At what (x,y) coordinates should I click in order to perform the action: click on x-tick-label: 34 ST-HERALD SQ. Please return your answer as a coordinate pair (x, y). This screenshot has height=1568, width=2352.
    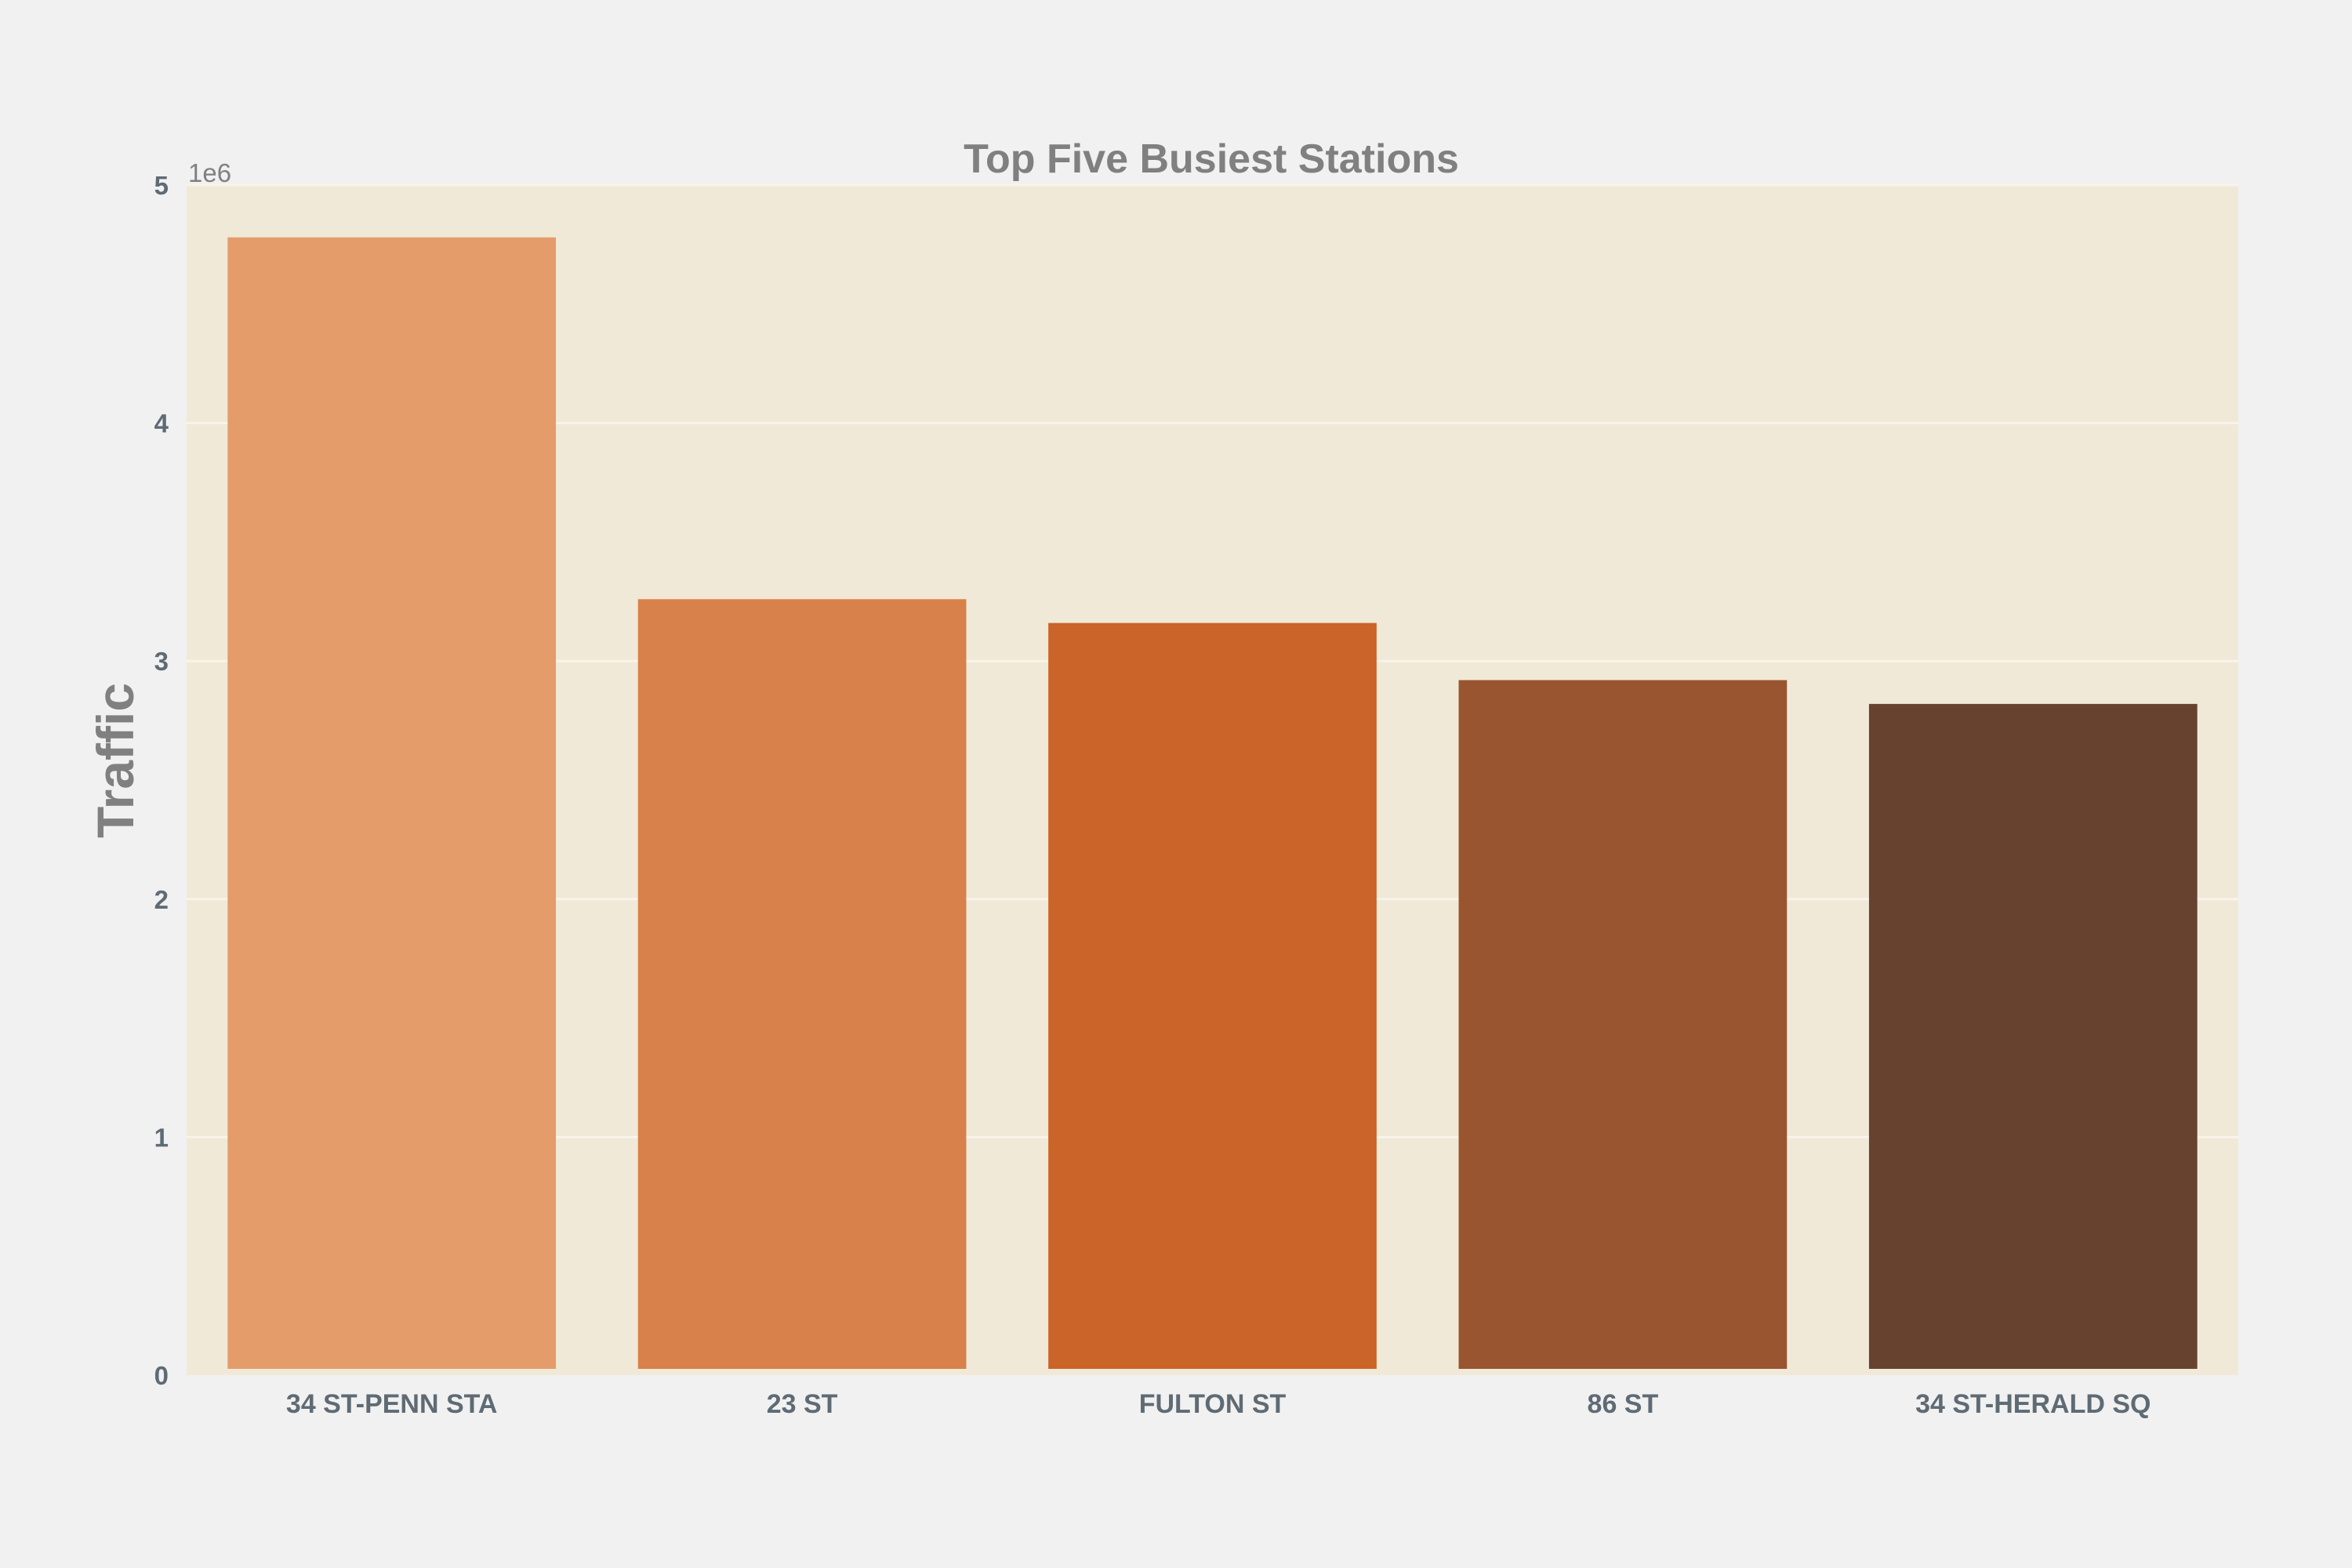
    Looking at the image, I should click on (2033, 1404).